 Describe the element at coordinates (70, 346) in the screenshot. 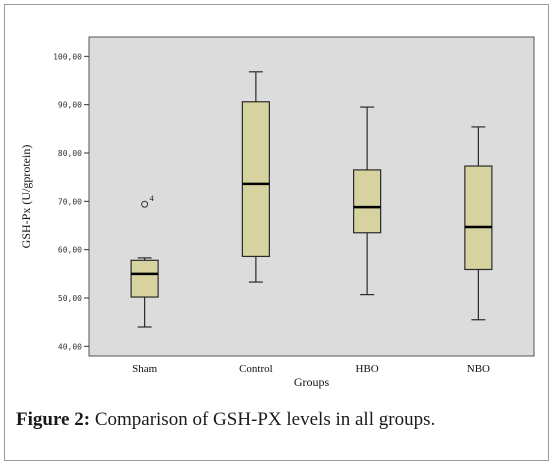

I see `y-tick-label: 40,00` at that location.